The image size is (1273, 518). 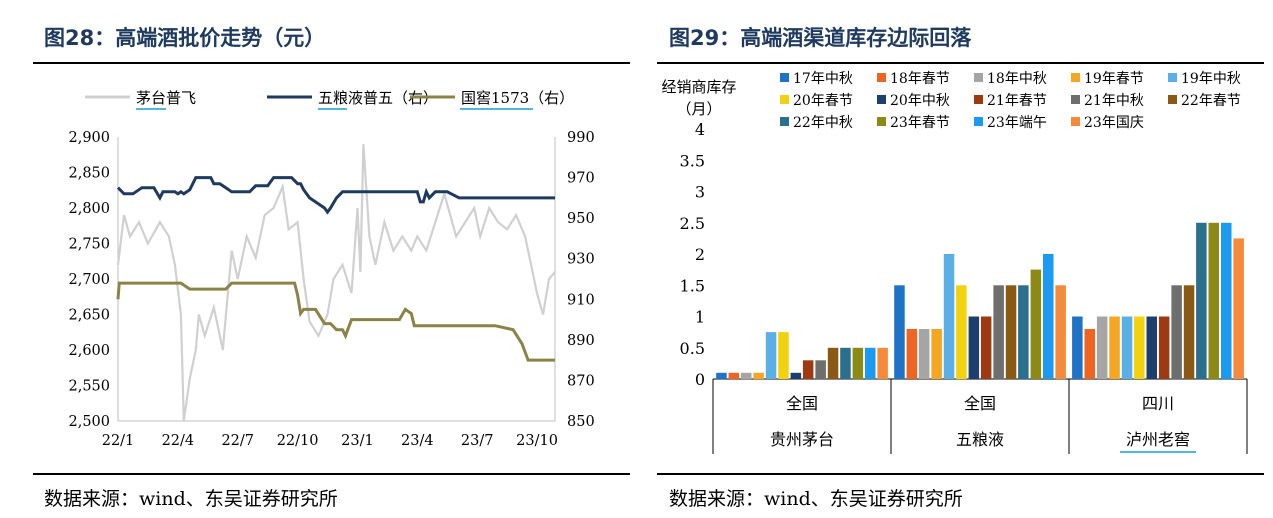 What do you see at coordinates (692, 223) in the screenshot?
I see `y-tick-label: 2.5` at bounding box center [692, 223].